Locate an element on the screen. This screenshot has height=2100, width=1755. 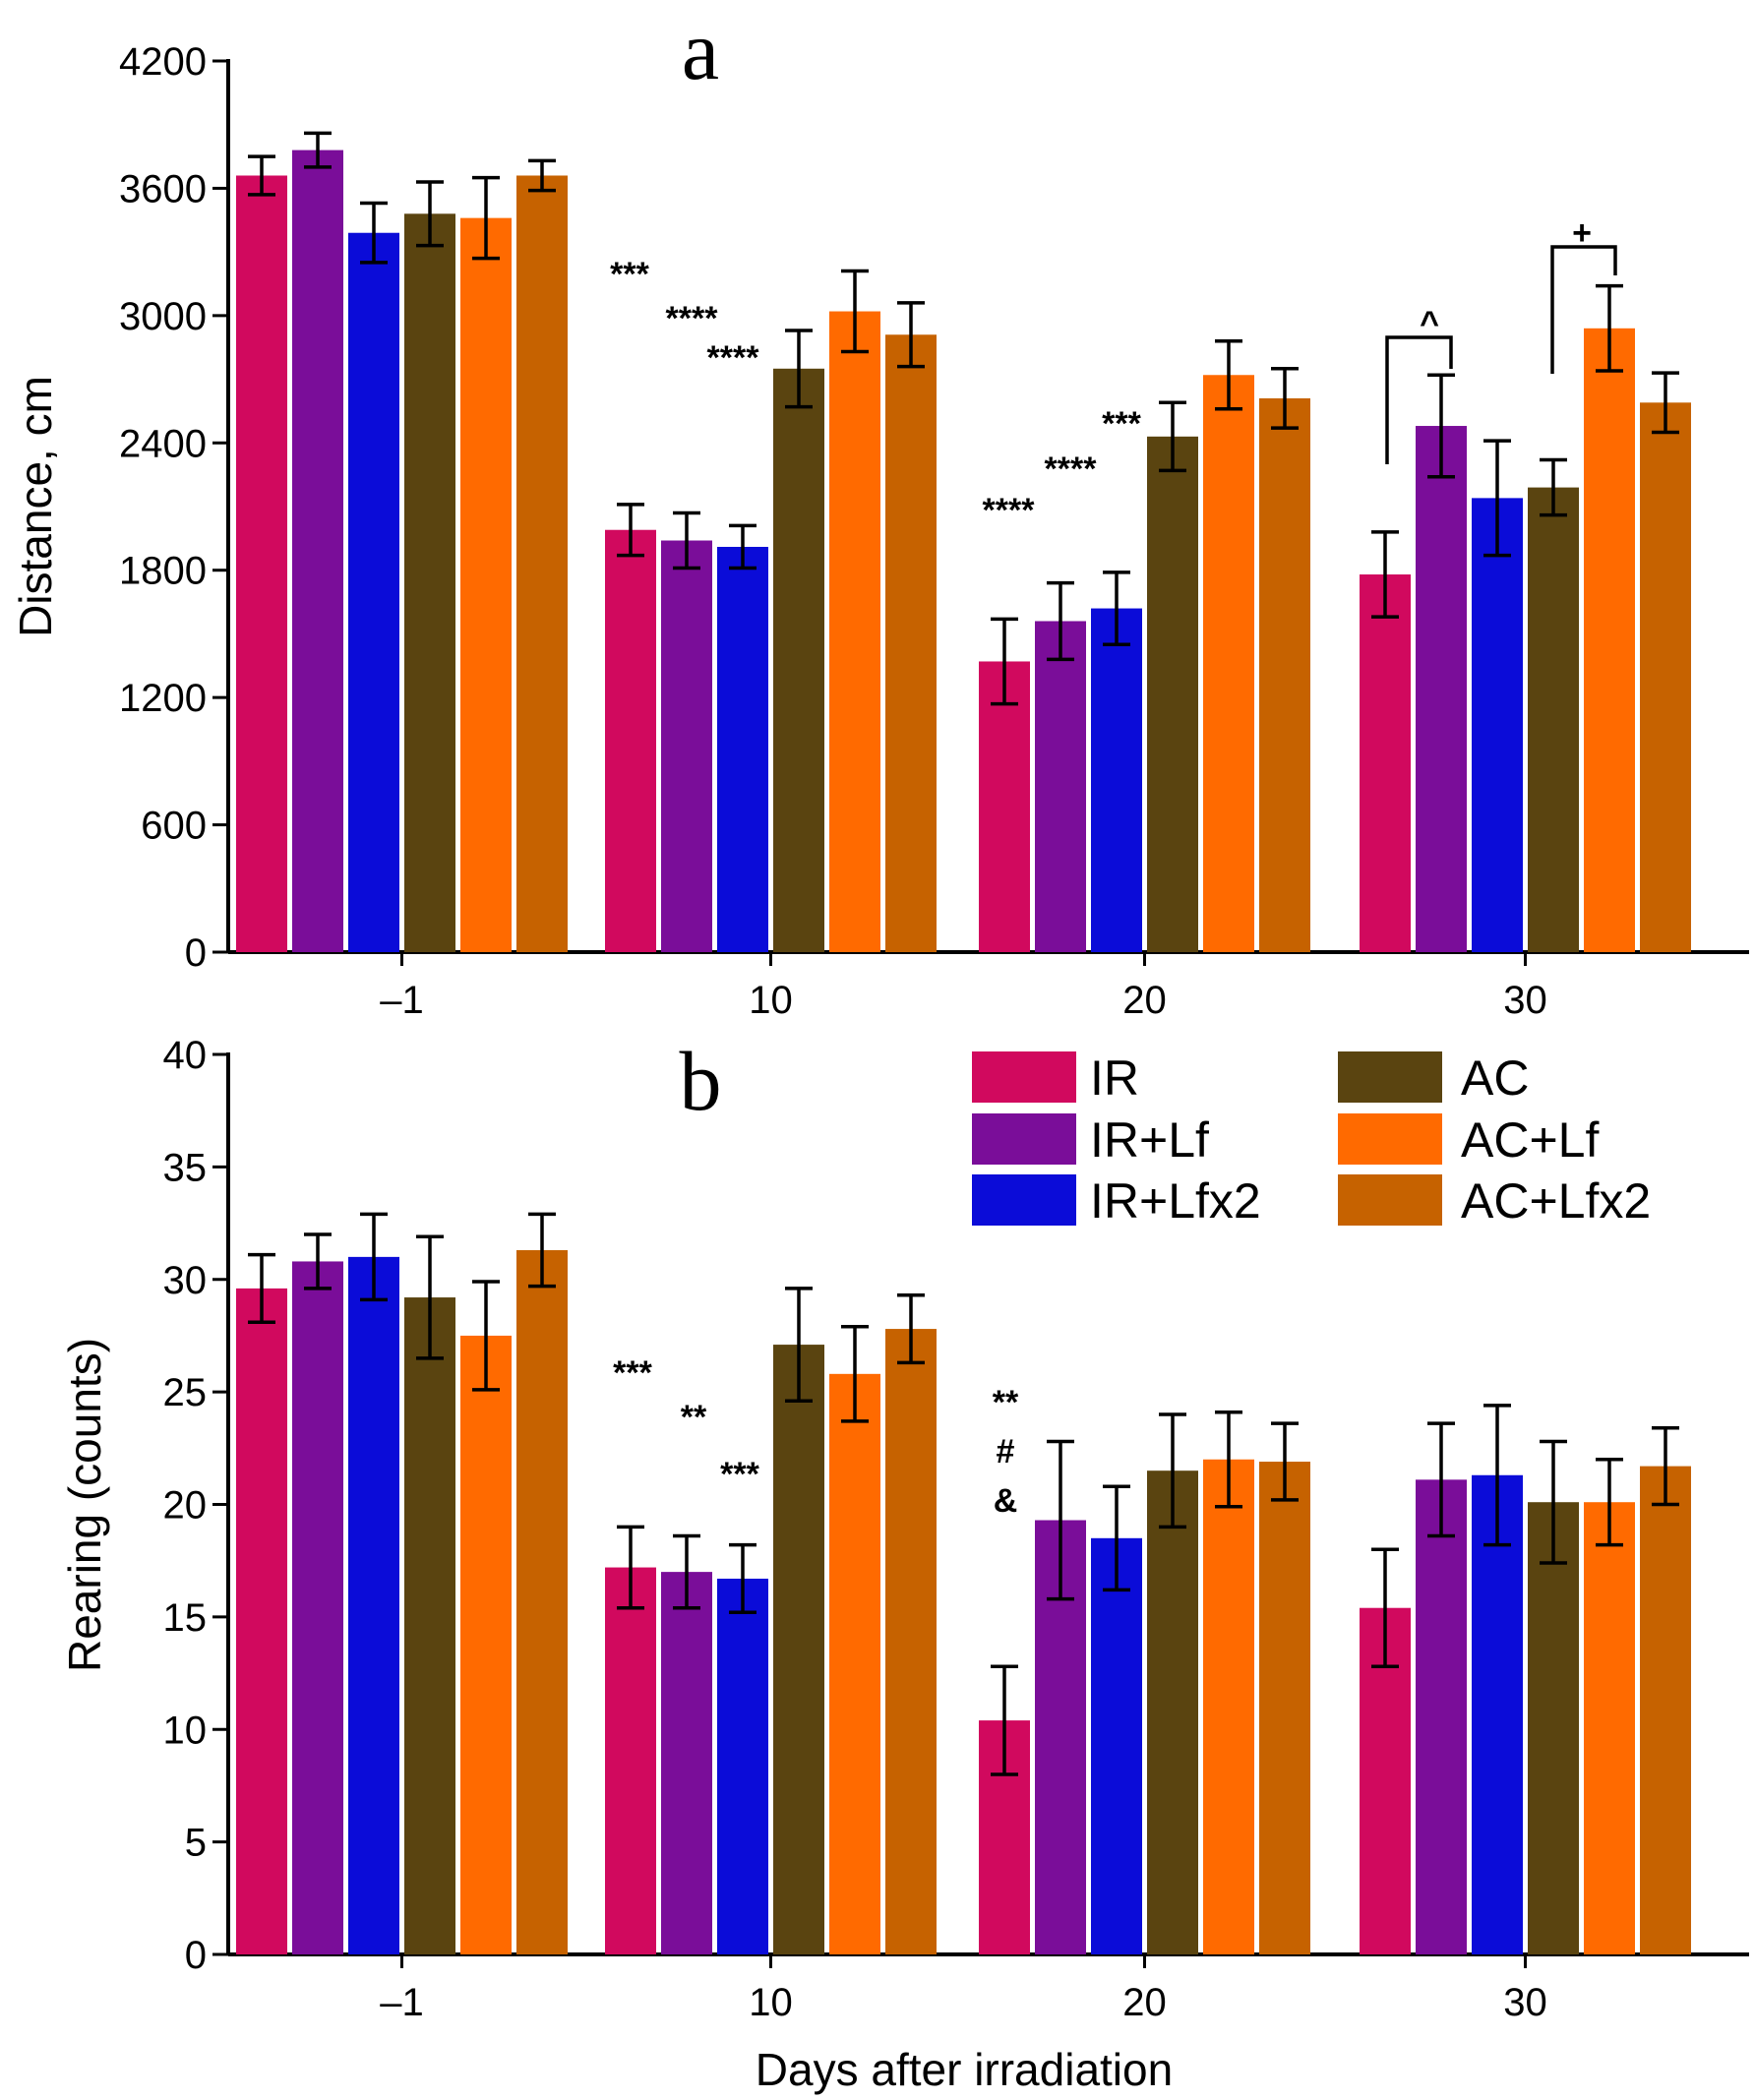
panel-a-x-tick-label-30: 30 is located at coordinates (1525, 1000).